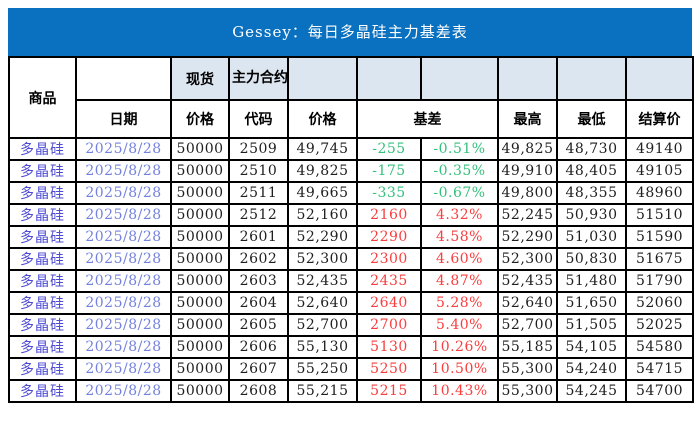  I want to click on high-price-cell: 55,185, so click(527, 347).